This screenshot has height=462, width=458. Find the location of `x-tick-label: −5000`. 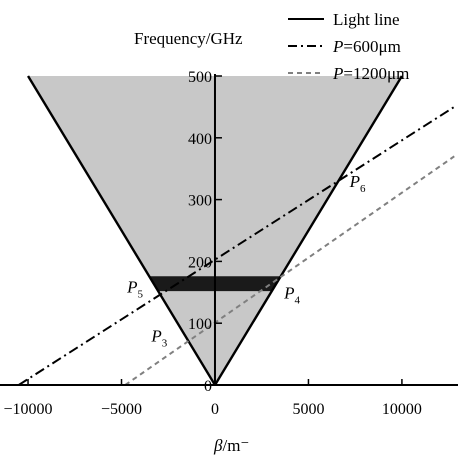

x-tick-label: −5000 is located at coordinates (121, 409).